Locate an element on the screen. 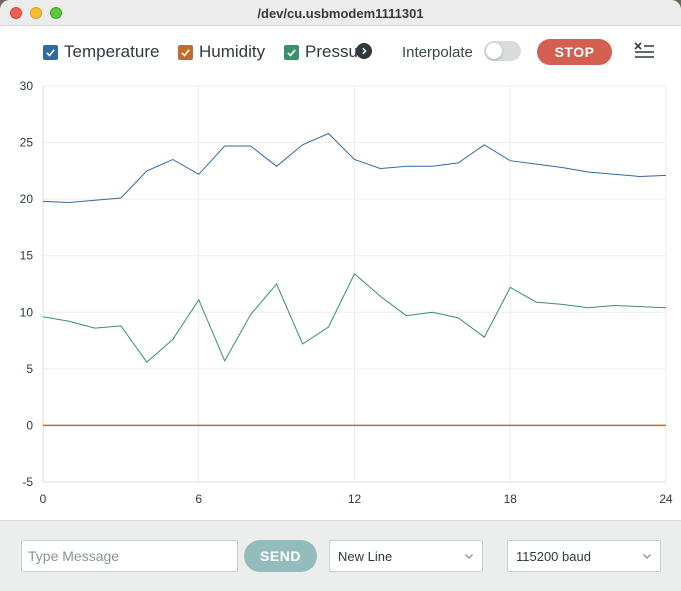  series-line-pressure is located at coordinates (354, 317).